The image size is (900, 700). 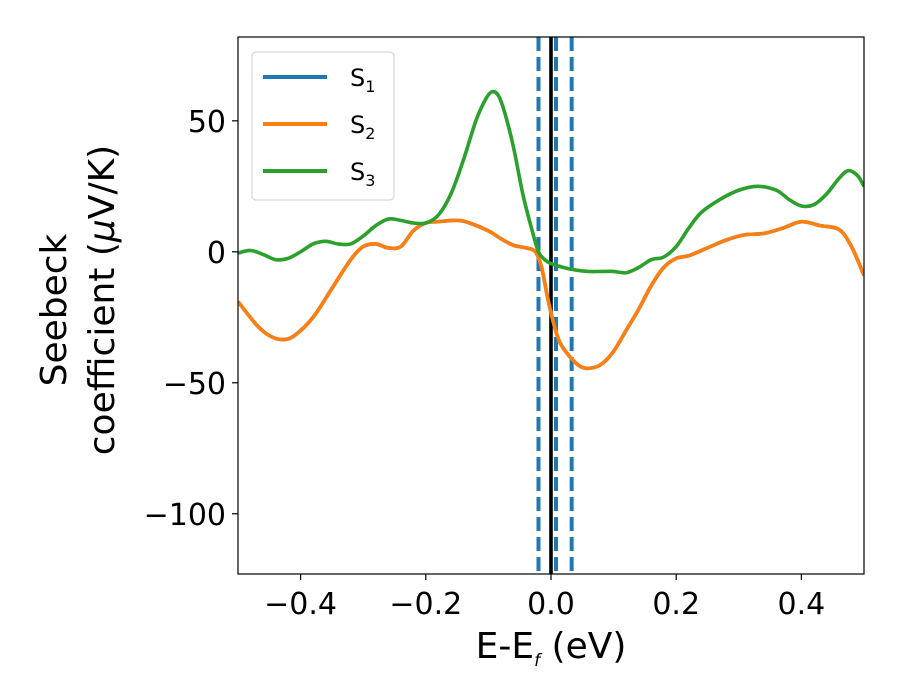 What do you see at coordinates (425, 604) in the screenshot?
I see `x-tick-label: −0.2` at bounding box center [425, 604].